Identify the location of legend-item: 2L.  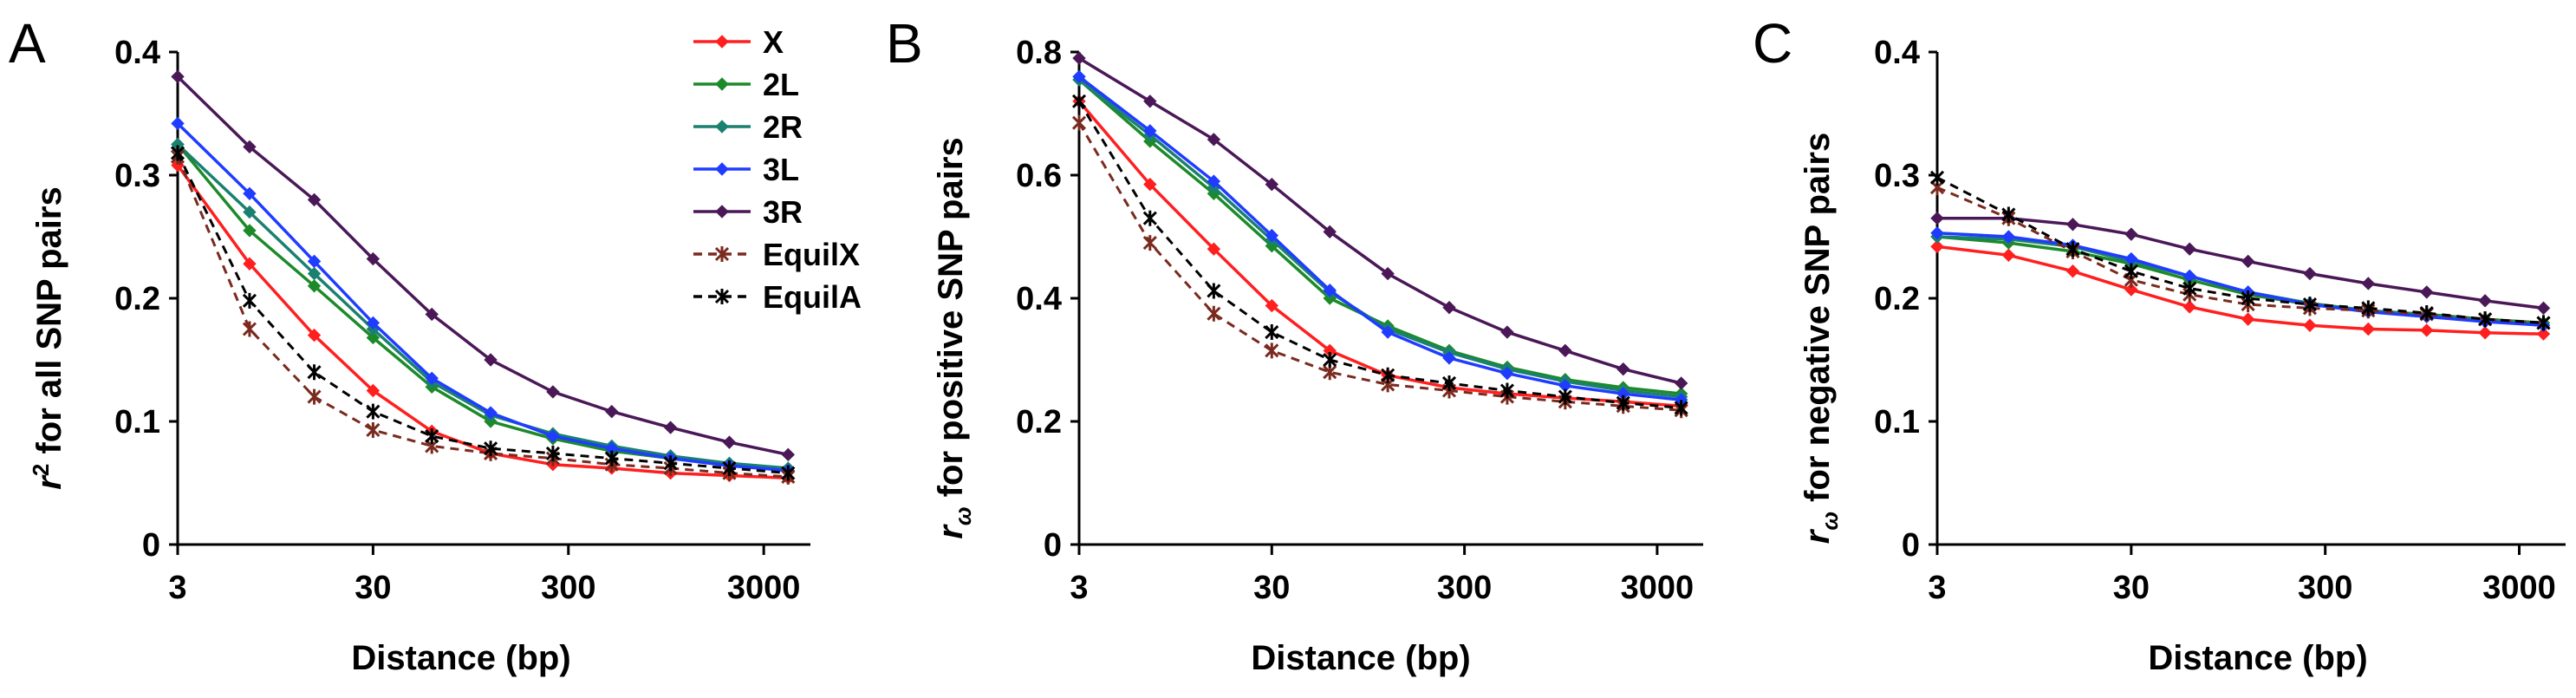
(746, 84).